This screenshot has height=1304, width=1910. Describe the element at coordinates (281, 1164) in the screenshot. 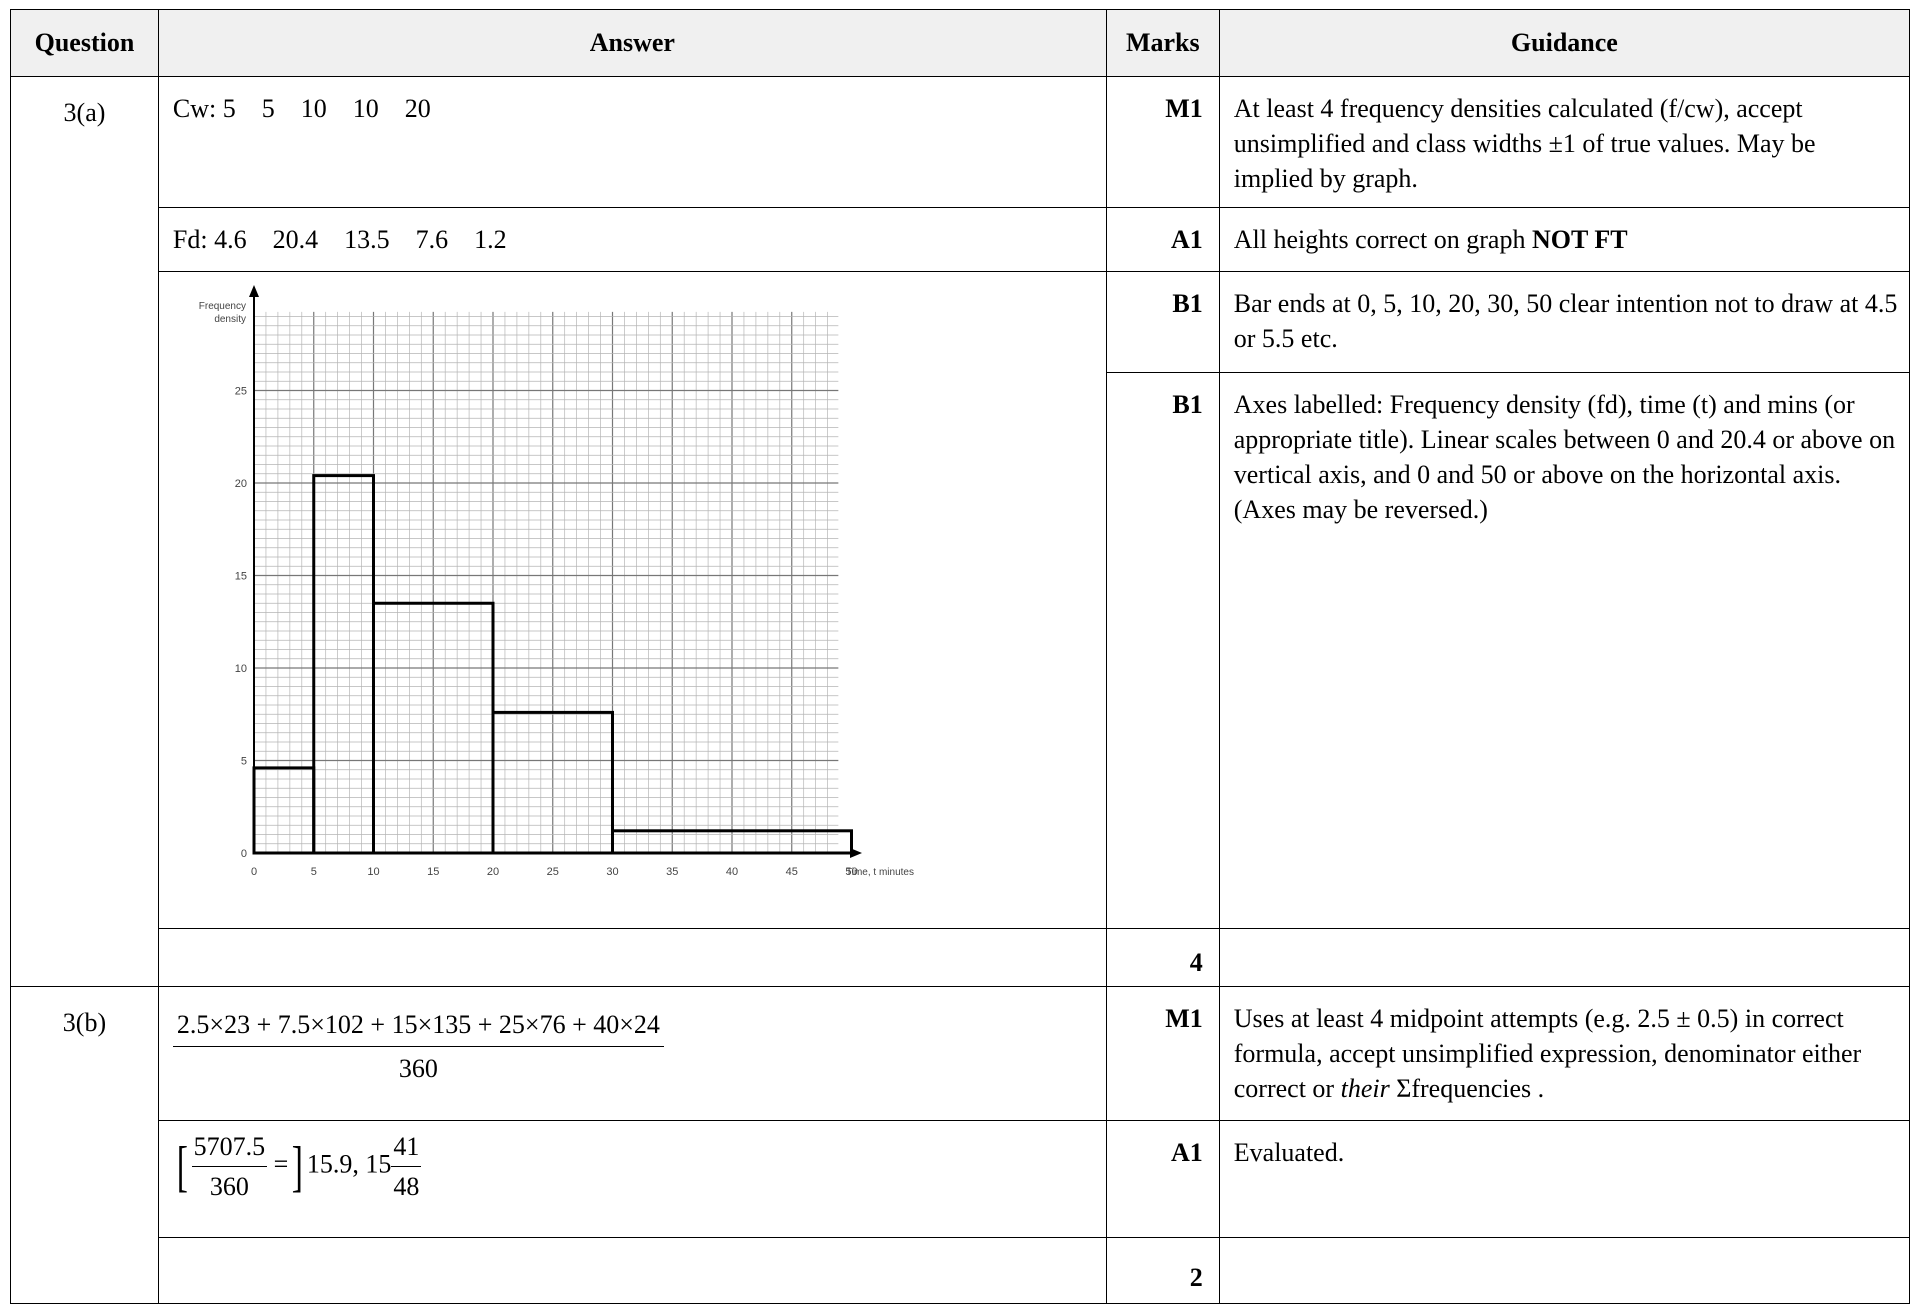

I see `equals-sign: =` at that location.